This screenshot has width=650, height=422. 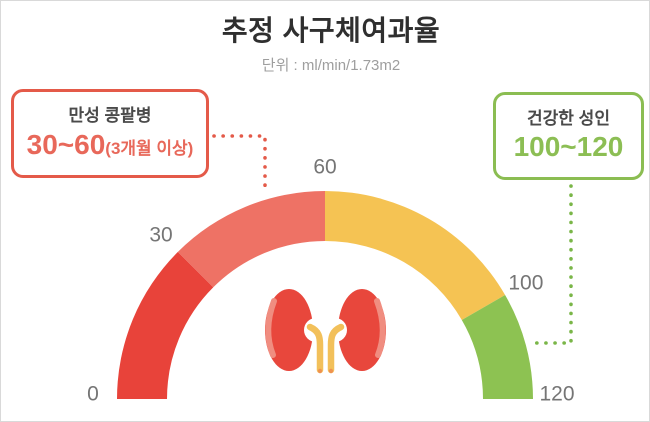 I want to click on callout-left-value-suffix: (3개월 이상), so click(x=149, y=148).